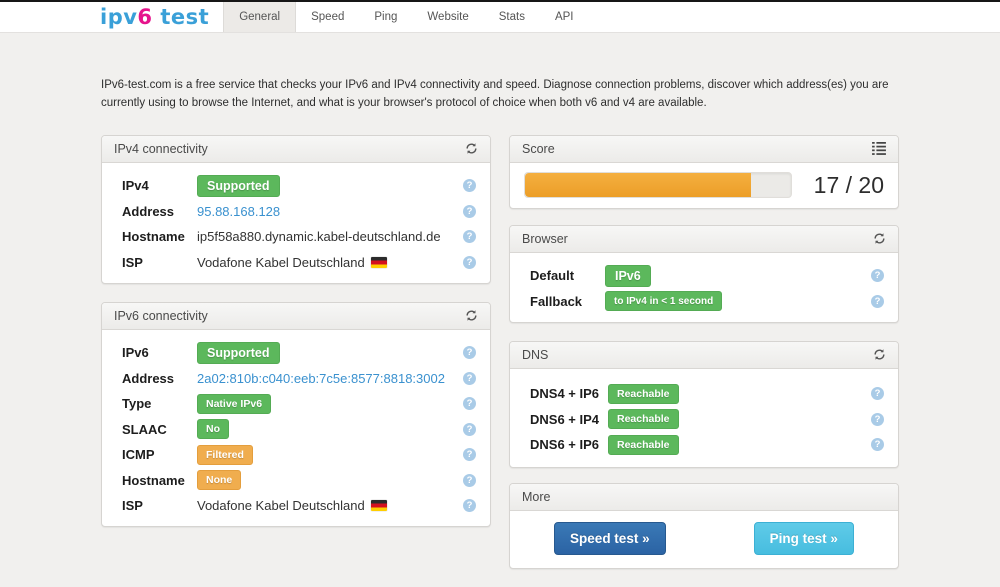  Describe the element at coordinates (879, 149) in the screenshot. I see `list-icon` at that location.